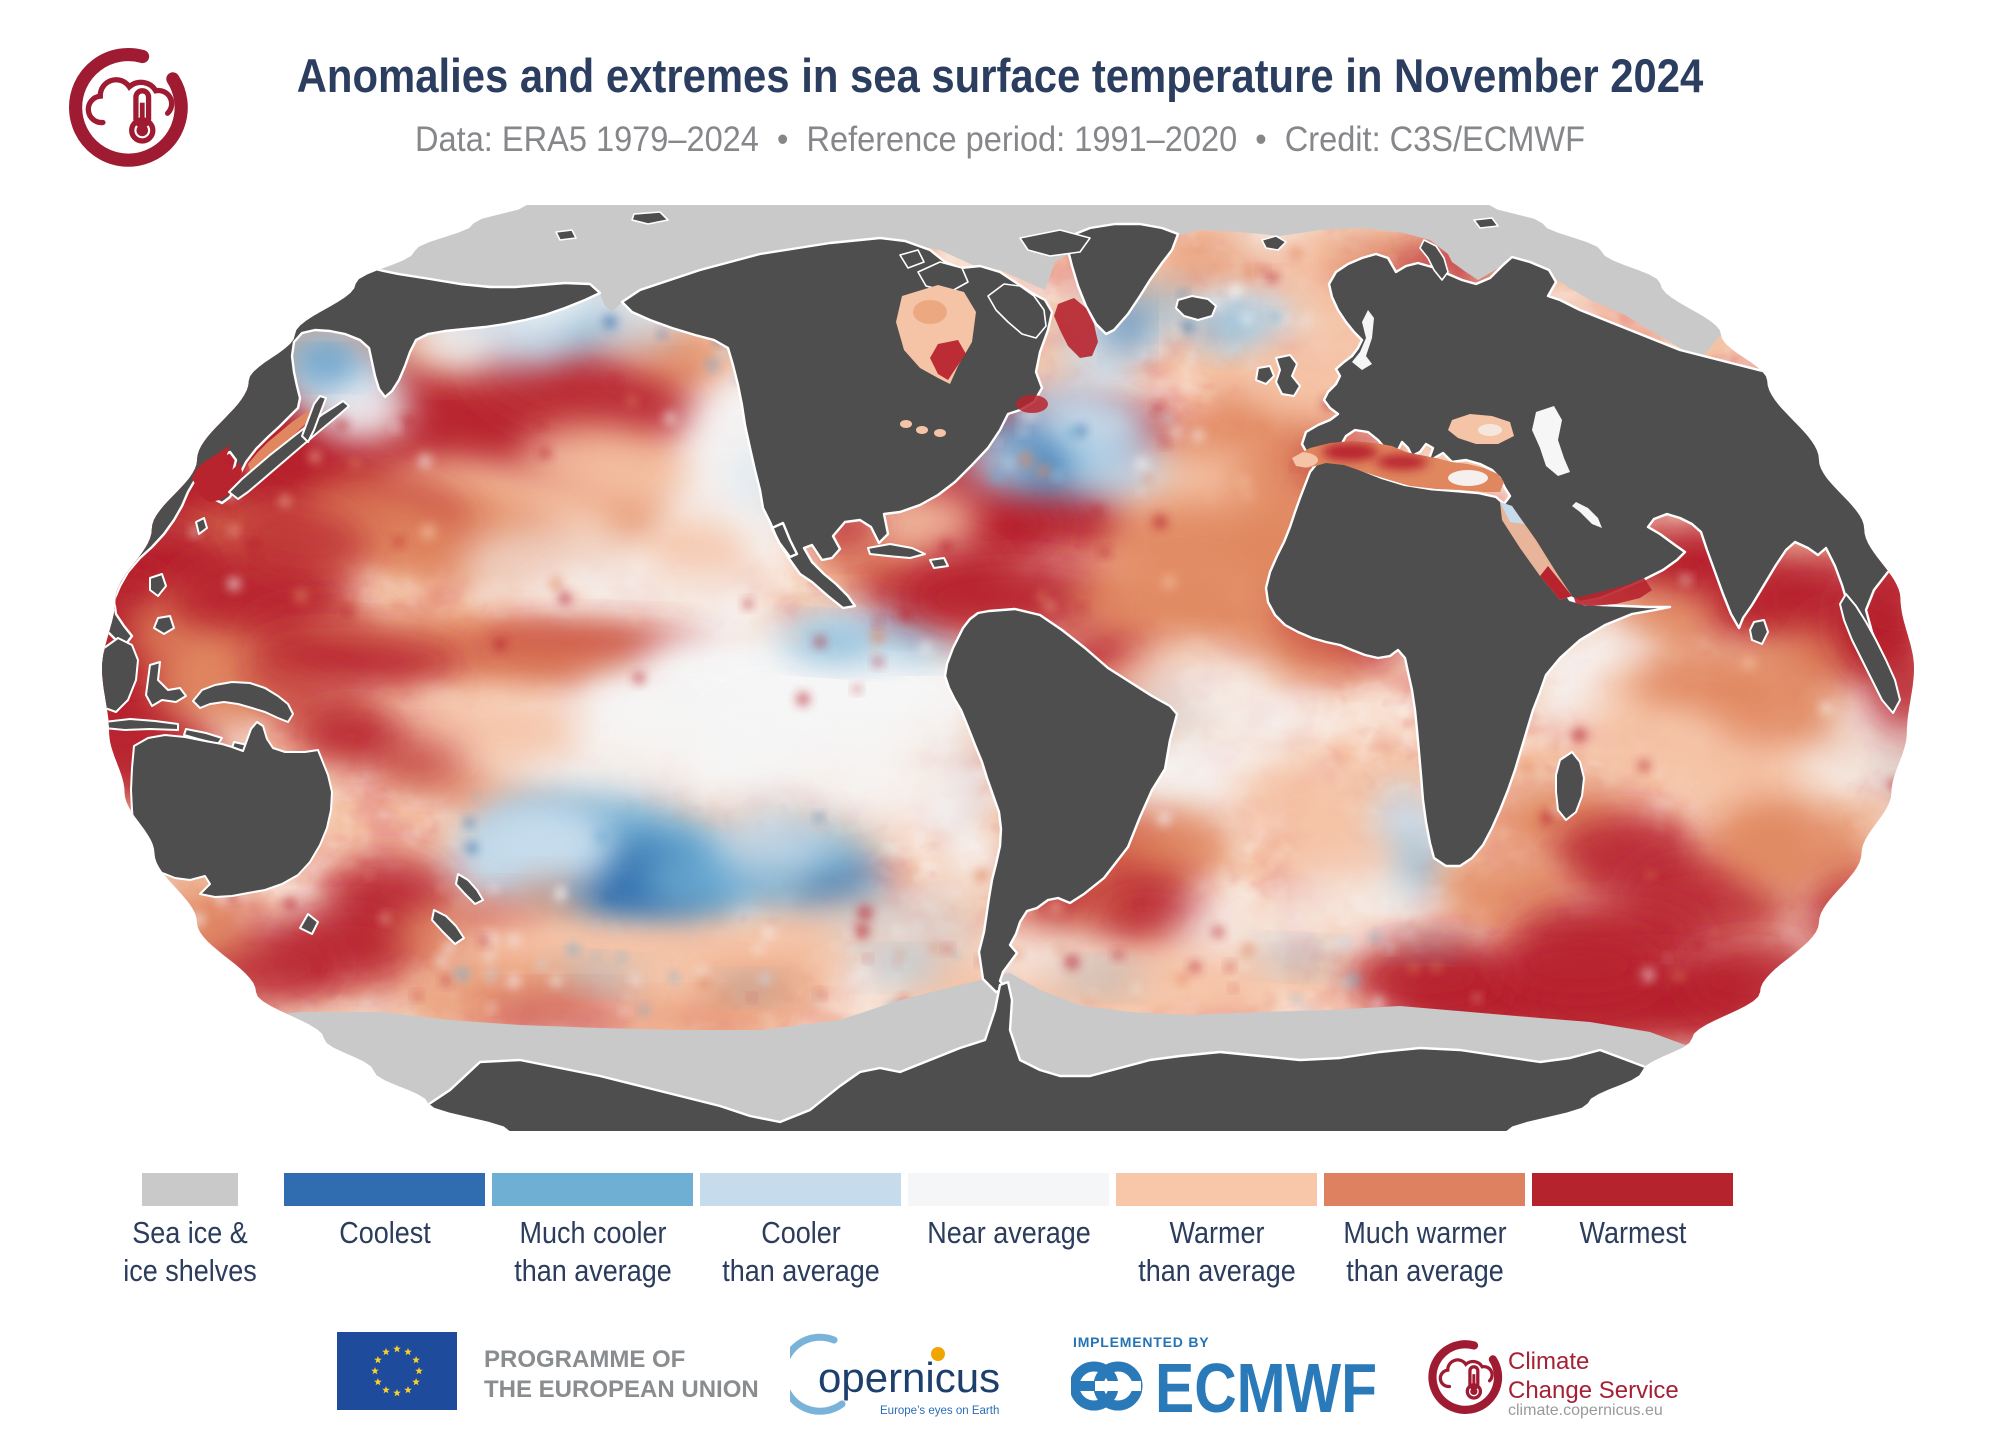  What do you see at coordinates (939, 1411) in the screenshot?
I see `svg-text: Europe’s eyes on Earth` at bounding box center [939, 1411].